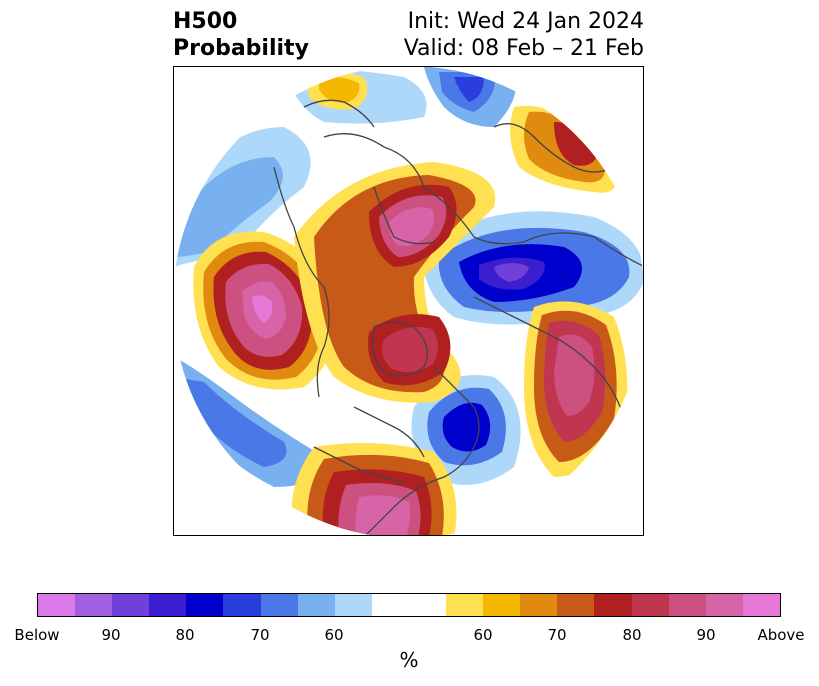 Image resolution: width=819 pixels, height=686 pixels. Describe the element at coordinates (523, 48) in the screenshot. I see `valid-range: Valid: 08 Feb – 21 Feb` at that location.